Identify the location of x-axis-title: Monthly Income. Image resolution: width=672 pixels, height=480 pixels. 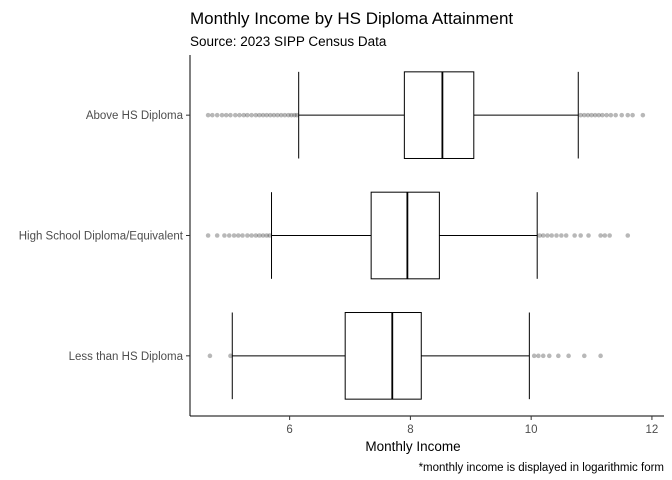
(412, 446).